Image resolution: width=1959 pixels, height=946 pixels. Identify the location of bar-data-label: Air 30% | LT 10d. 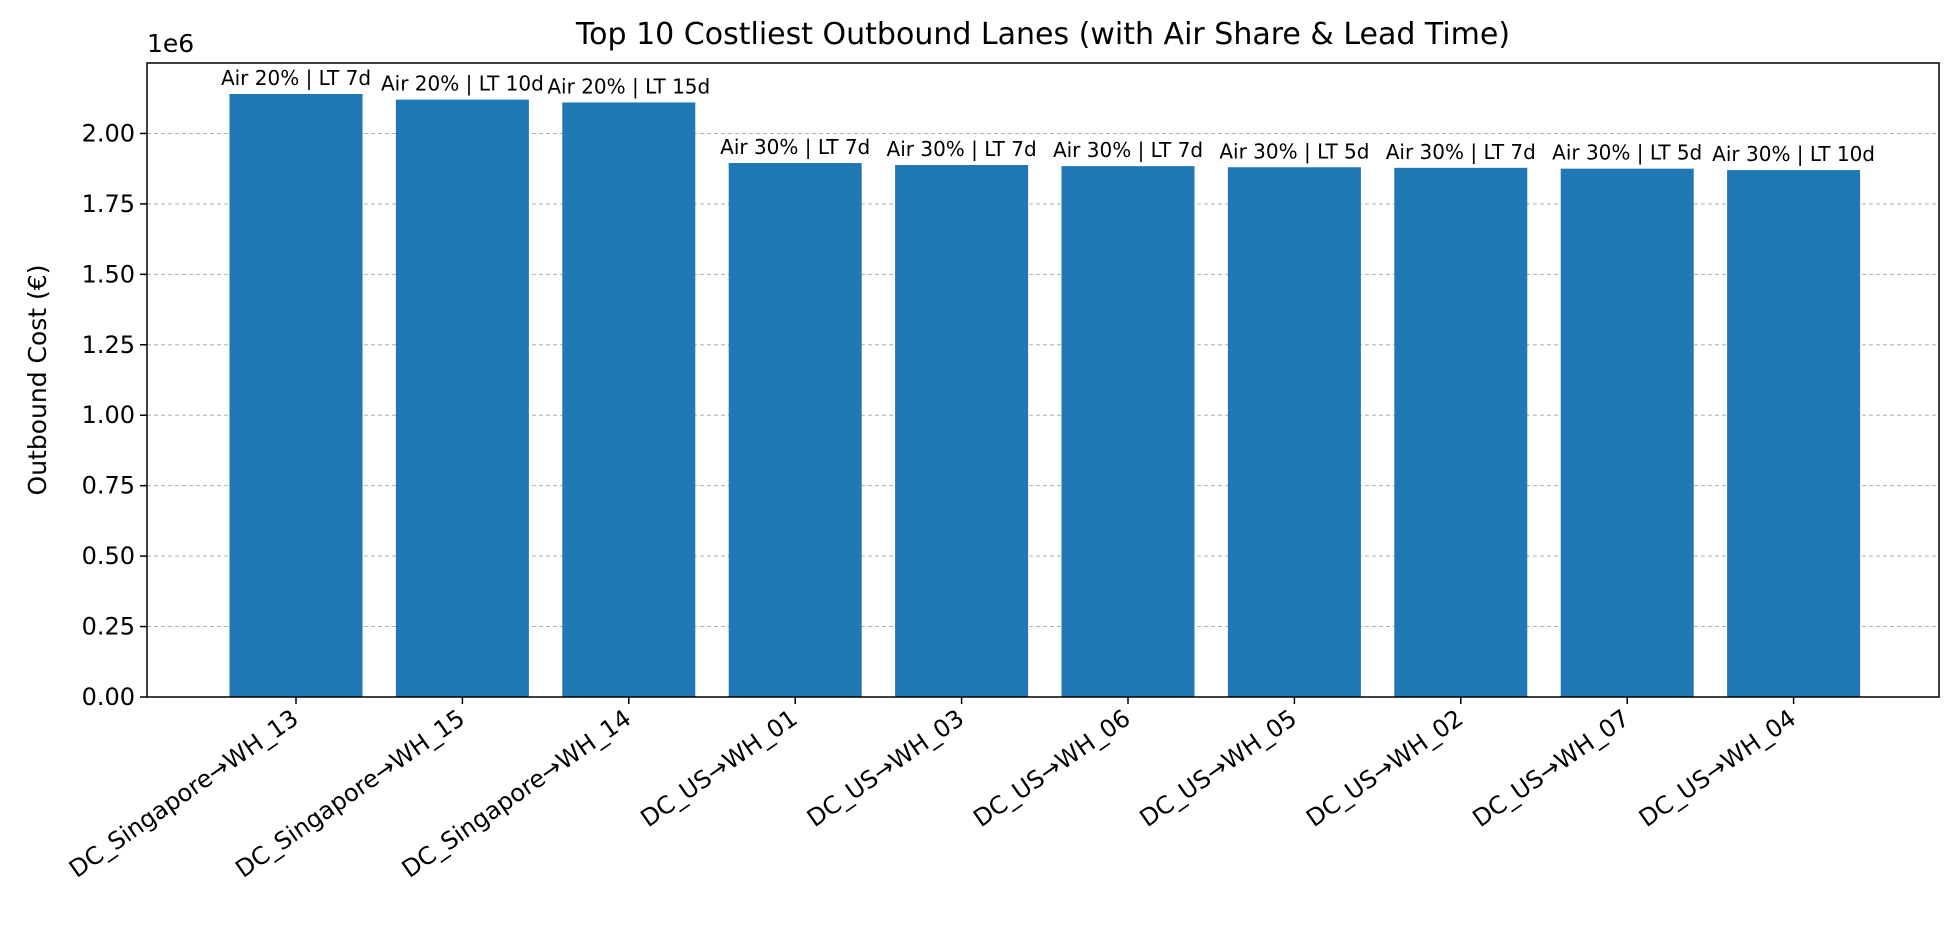
(1793, 154).